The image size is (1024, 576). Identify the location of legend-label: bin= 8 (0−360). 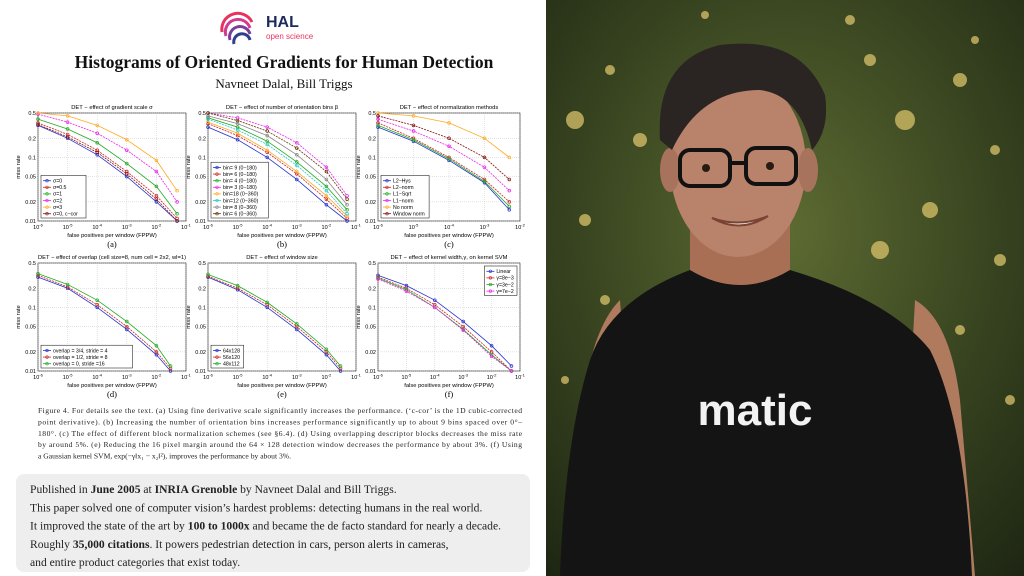
(240, 208).